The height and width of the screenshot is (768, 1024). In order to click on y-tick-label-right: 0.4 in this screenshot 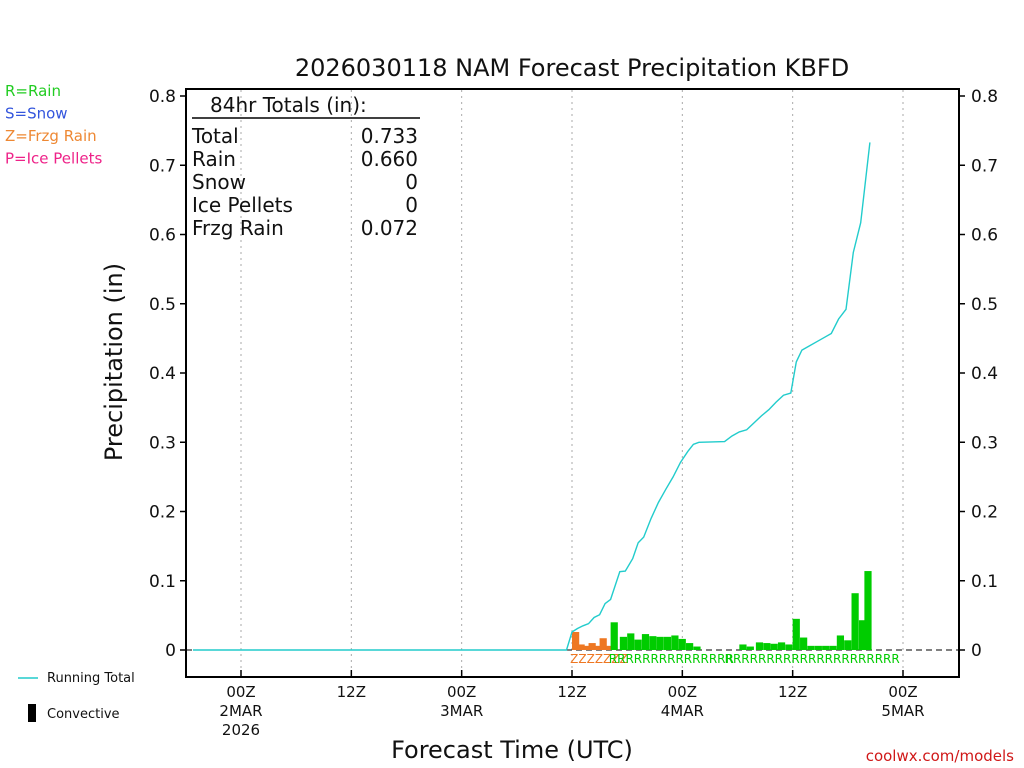, I will do `click(984, 374)`.